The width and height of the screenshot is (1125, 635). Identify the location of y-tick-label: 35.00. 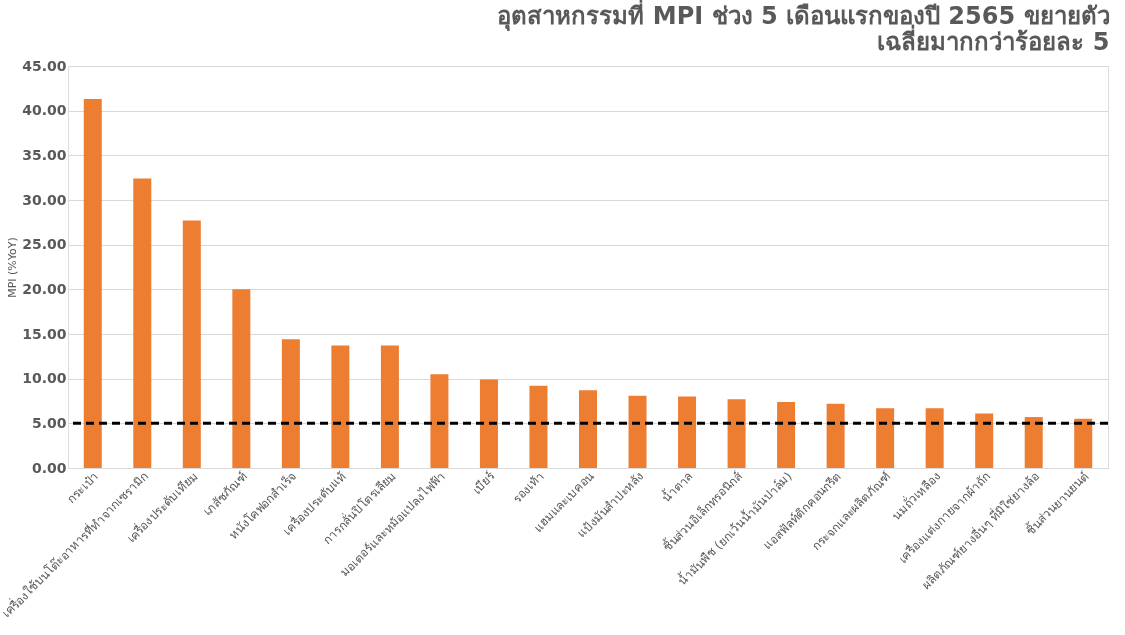
(44, 154).